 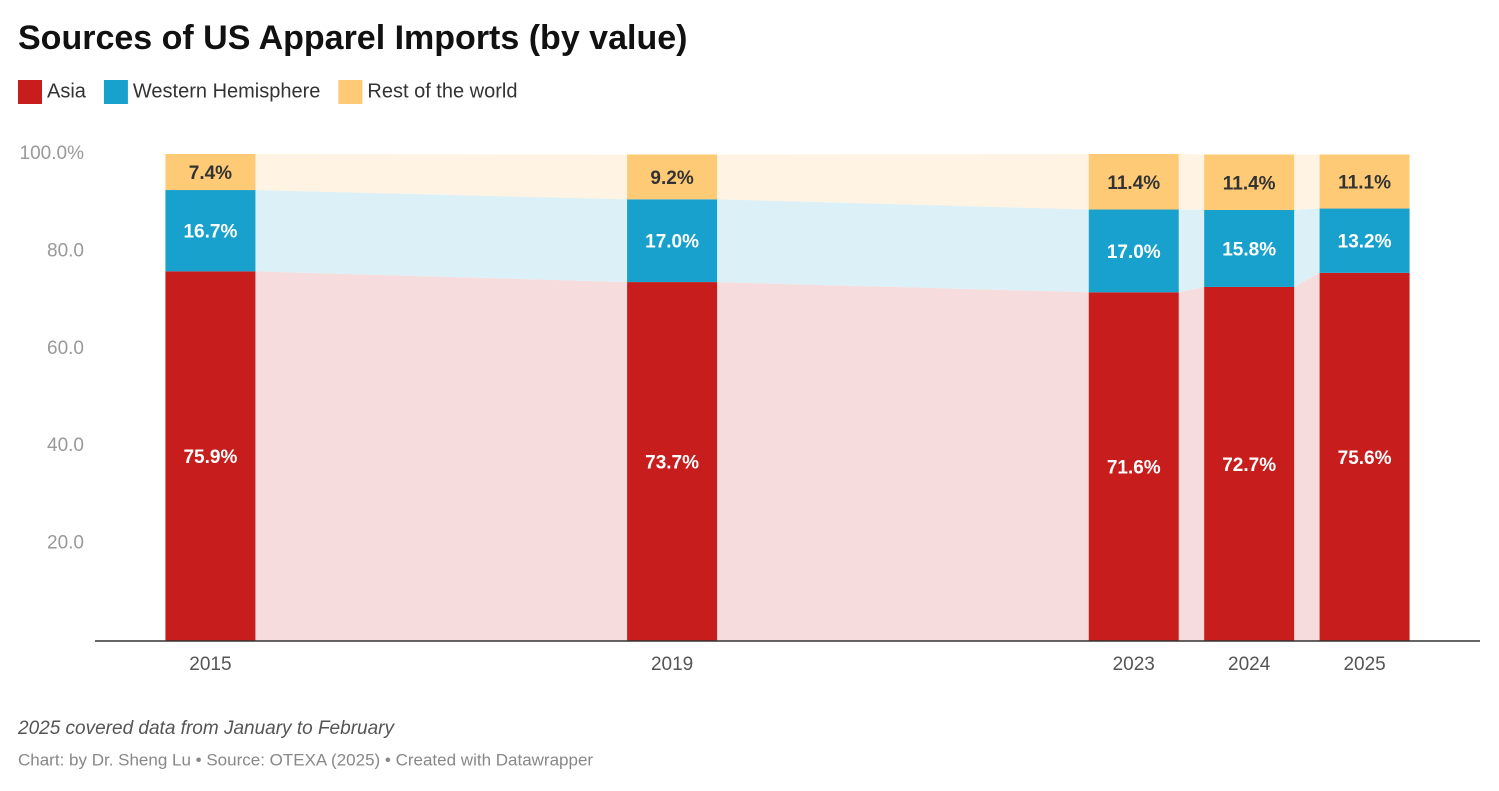 What do you see at coordinates (65, 445) in the screenshot?
I see `y-tick-label: 40.0` at bounding box center [65, 445].